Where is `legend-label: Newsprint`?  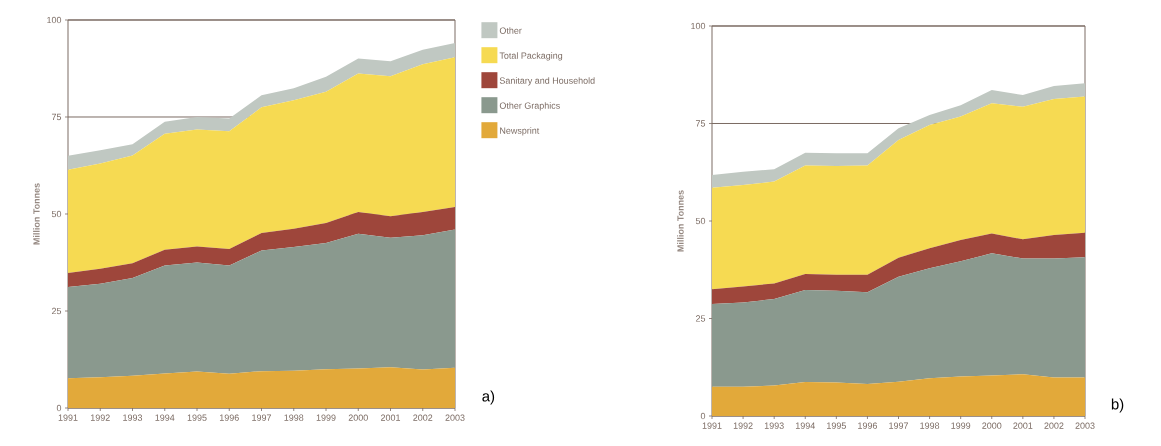
legend-label: Newsprint is located at coordinates (520, 131).